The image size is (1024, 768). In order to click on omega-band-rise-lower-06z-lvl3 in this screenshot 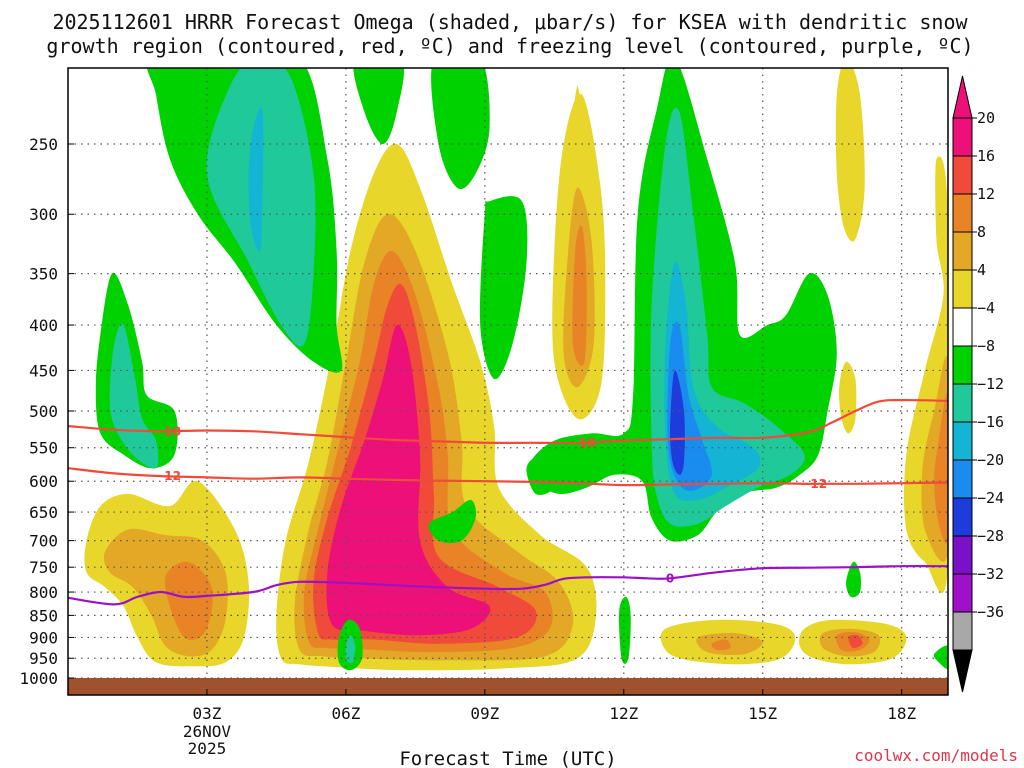, I will do `click(350, 649)`.